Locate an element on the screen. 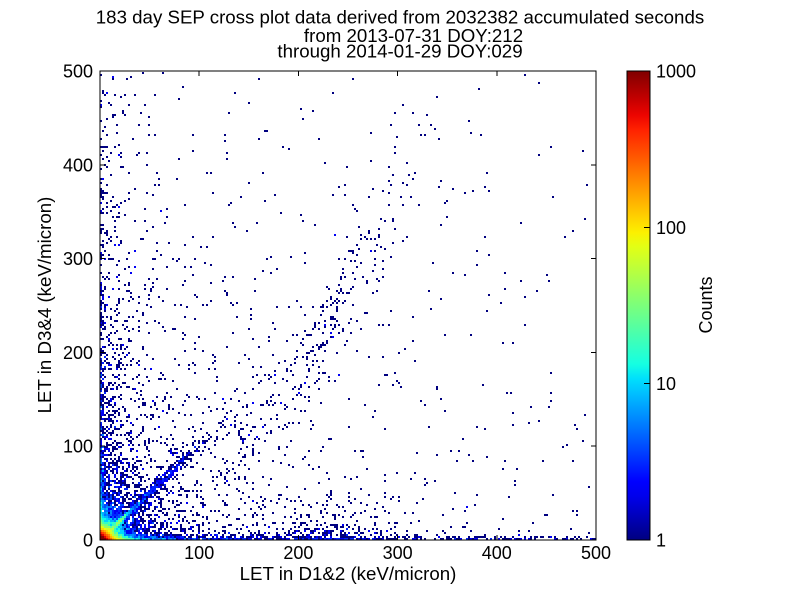  svg-text: LET in D3&4 (keV/micron) is located at coordinates (44, 305).